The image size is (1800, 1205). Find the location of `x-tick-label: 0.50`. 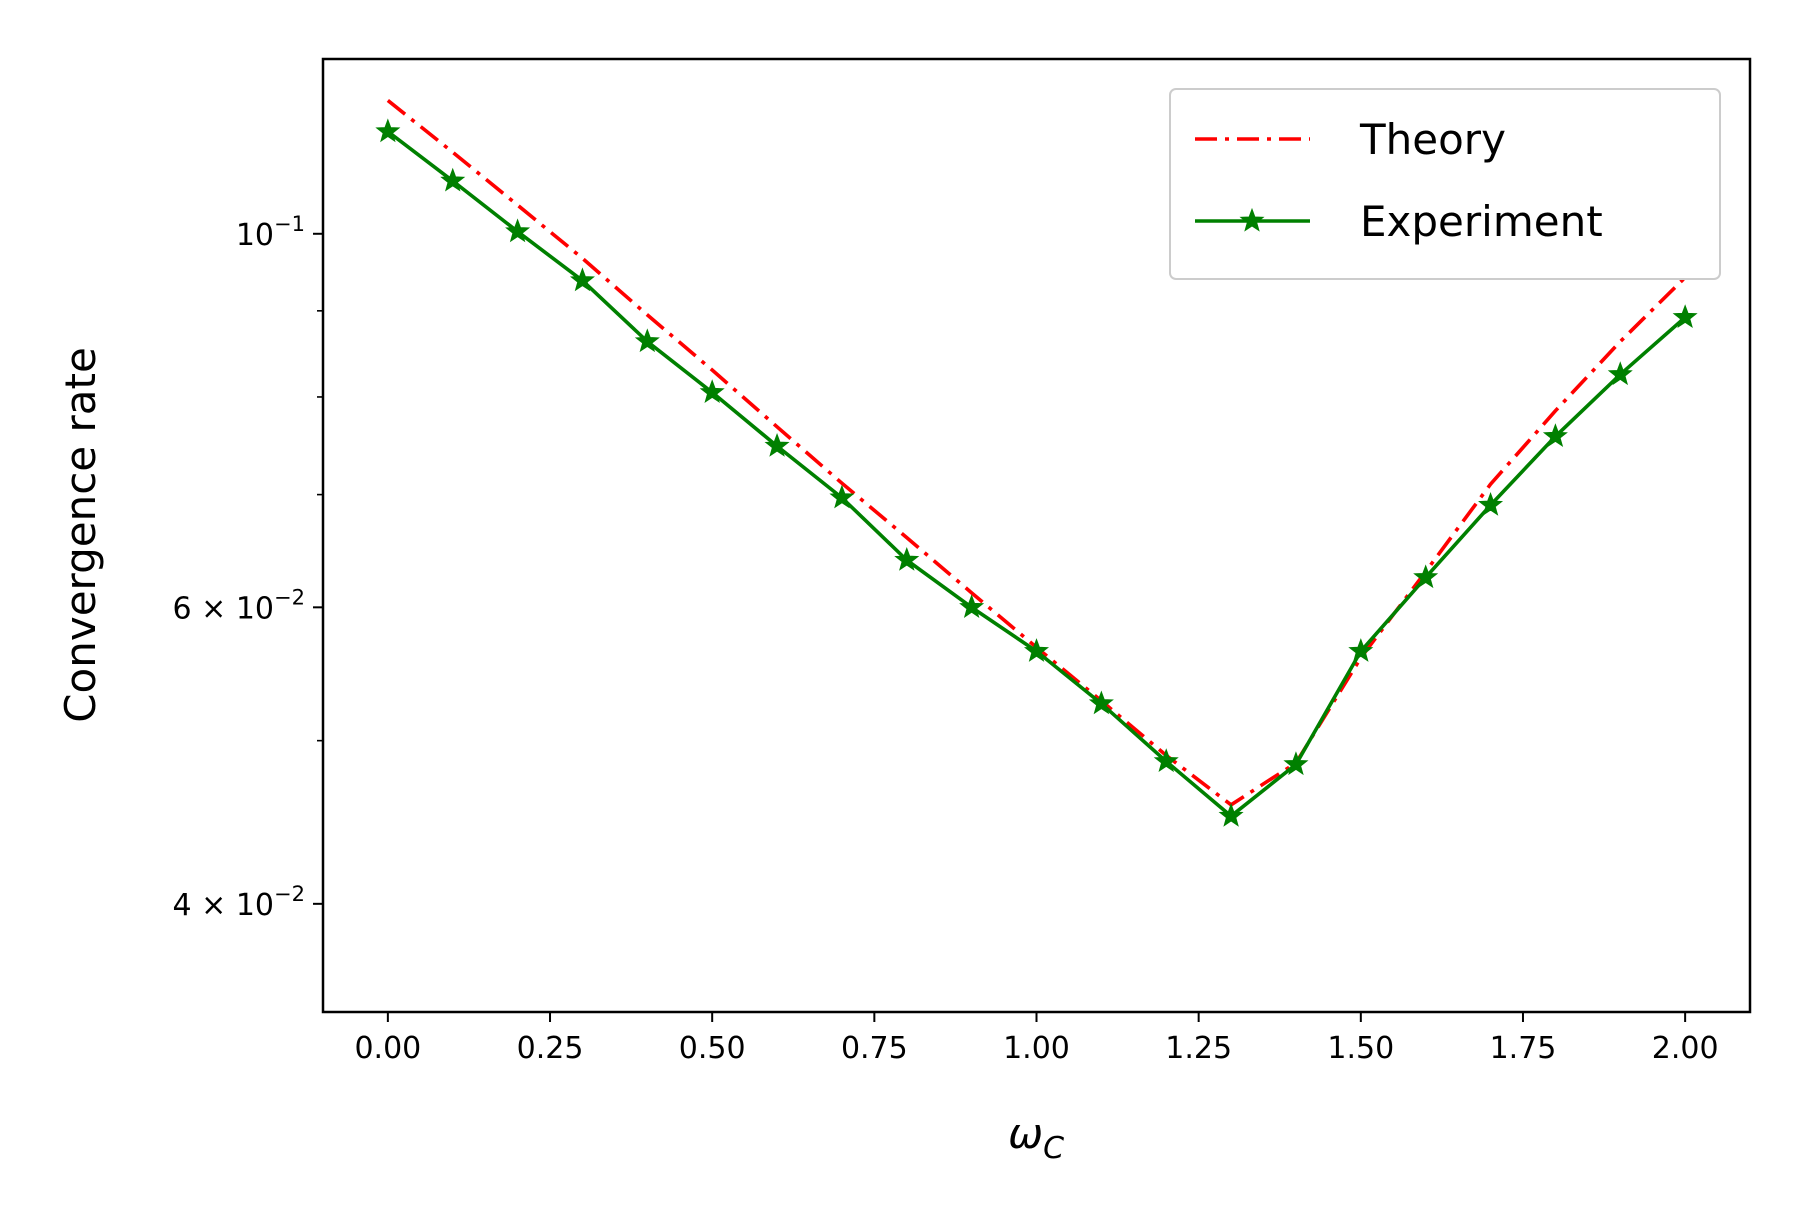

x-tick-label: 0.50 is located at coordinates (712, 1048).